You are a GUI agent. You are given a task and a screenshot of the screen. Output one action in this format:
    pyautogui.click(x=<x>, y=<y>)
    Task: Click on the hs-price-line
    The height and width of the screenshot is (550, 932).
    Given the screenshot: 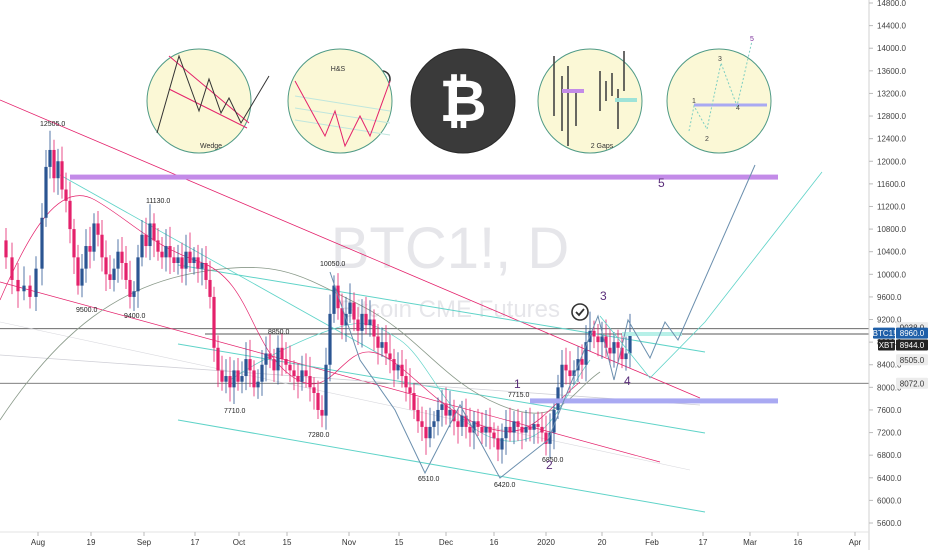 What is the action you would take?
    pyautogui.click(x=342, y=114)
    